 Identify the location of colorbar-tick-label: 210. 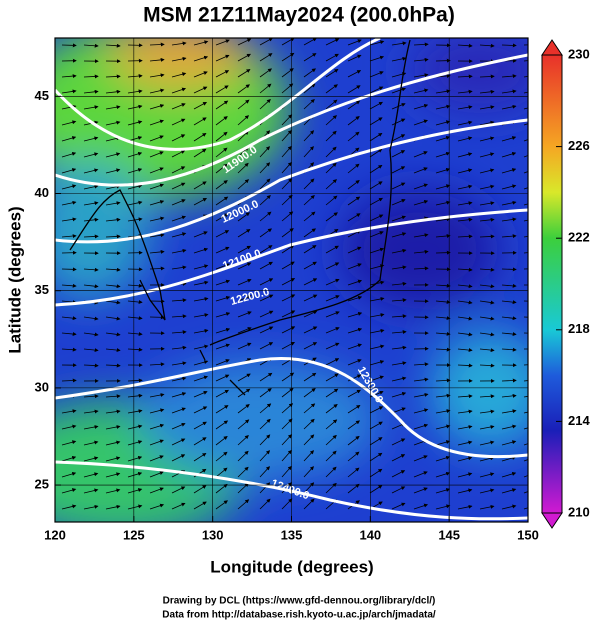
(579, 511).